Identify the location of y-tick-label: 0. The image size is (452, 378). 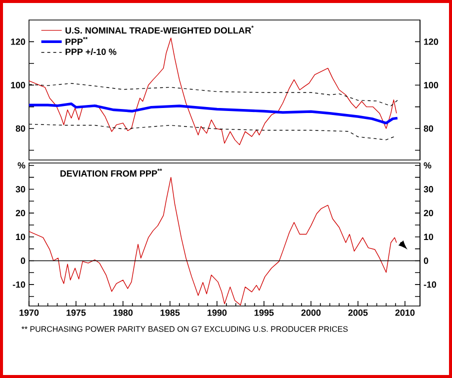
(23, 261).